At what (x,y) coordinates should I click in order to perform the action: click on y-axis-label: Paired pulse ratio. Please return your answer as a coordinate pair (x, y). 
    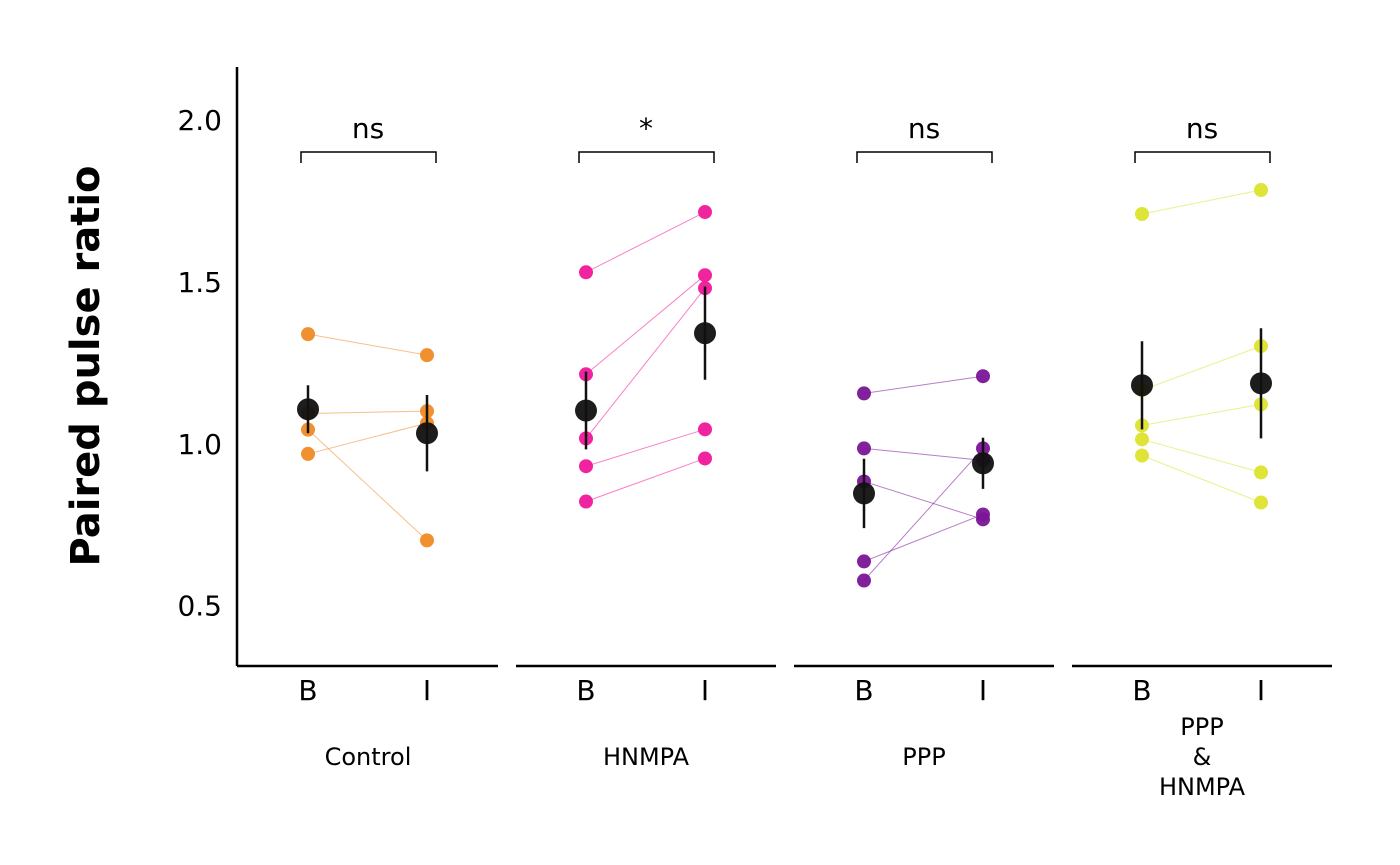
    Looking at the image, I should click on (86, 365).